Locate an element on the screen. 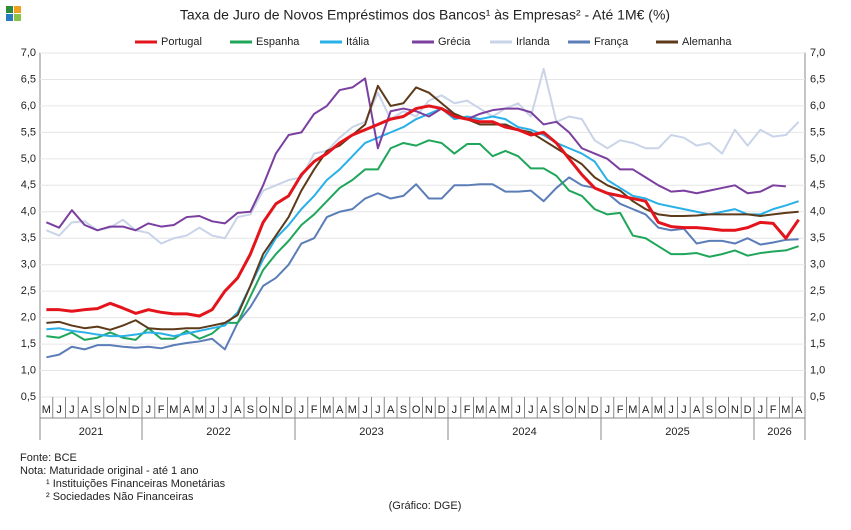  y2-tick-label: 2,0 is located at coordinates (817, 318).